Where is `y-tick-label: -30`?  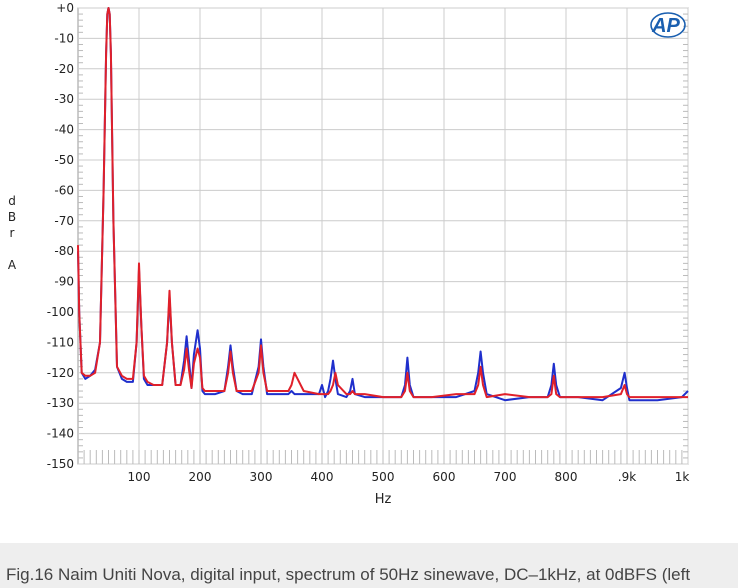
y-tick-label: -30 is located at coordinates (64, 99).